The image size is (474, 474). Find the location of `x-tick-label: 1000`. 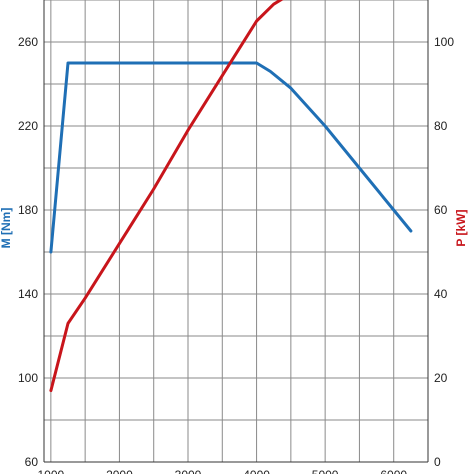

x-tick-label: 1000 is located at coordinates (51, 471).